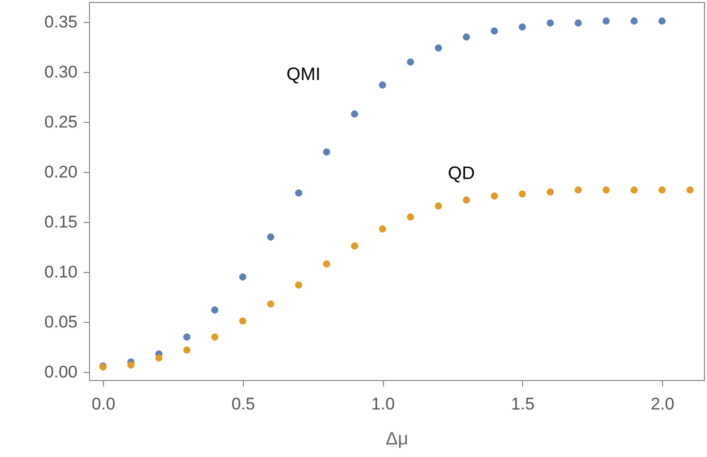 The image size is (707, 457). I want to click on x-tick-label: 1.5, so click(522, 404).